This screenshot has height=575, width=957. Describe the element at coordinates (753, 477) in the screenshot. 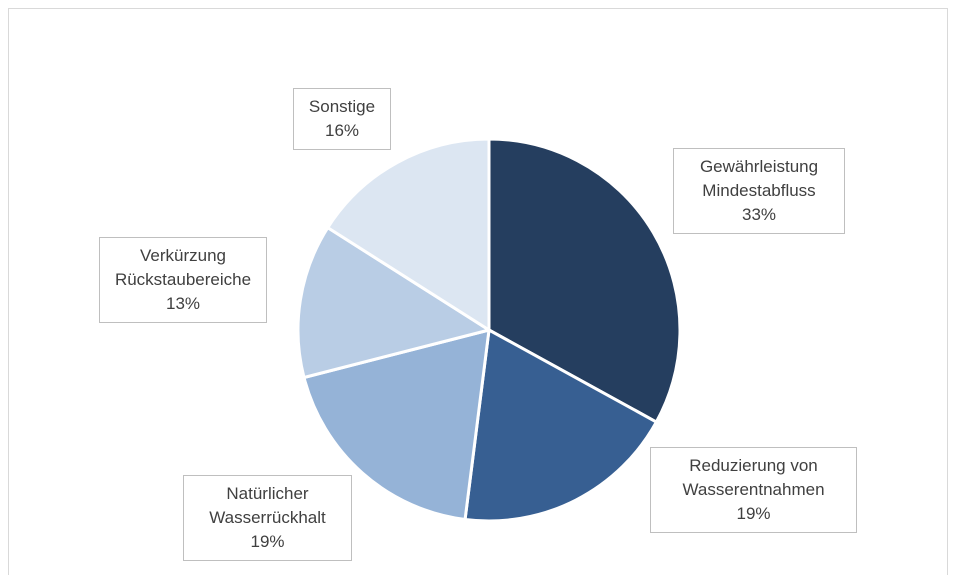

I see `category-label: Reduzierung von Wasserentnahmen` at that location.